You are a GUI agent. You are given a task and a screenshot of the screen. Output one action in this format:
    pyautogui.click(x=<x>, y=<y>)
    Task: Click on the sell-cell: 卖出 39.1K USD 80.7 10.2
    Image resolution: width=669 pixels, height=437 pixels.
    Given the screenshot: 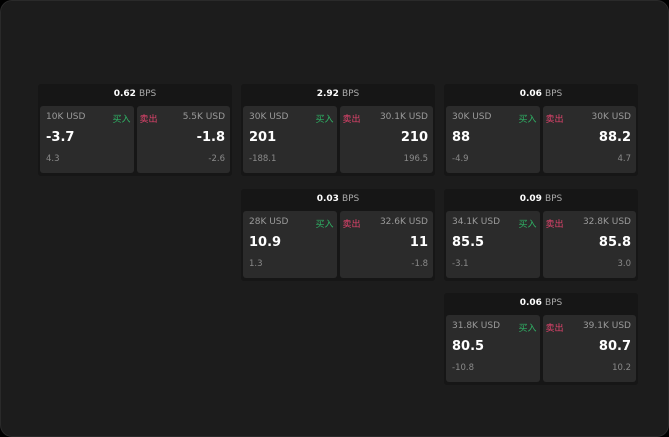 What is the action you would take?
    pyautogui.click(x=589, y=348)
    